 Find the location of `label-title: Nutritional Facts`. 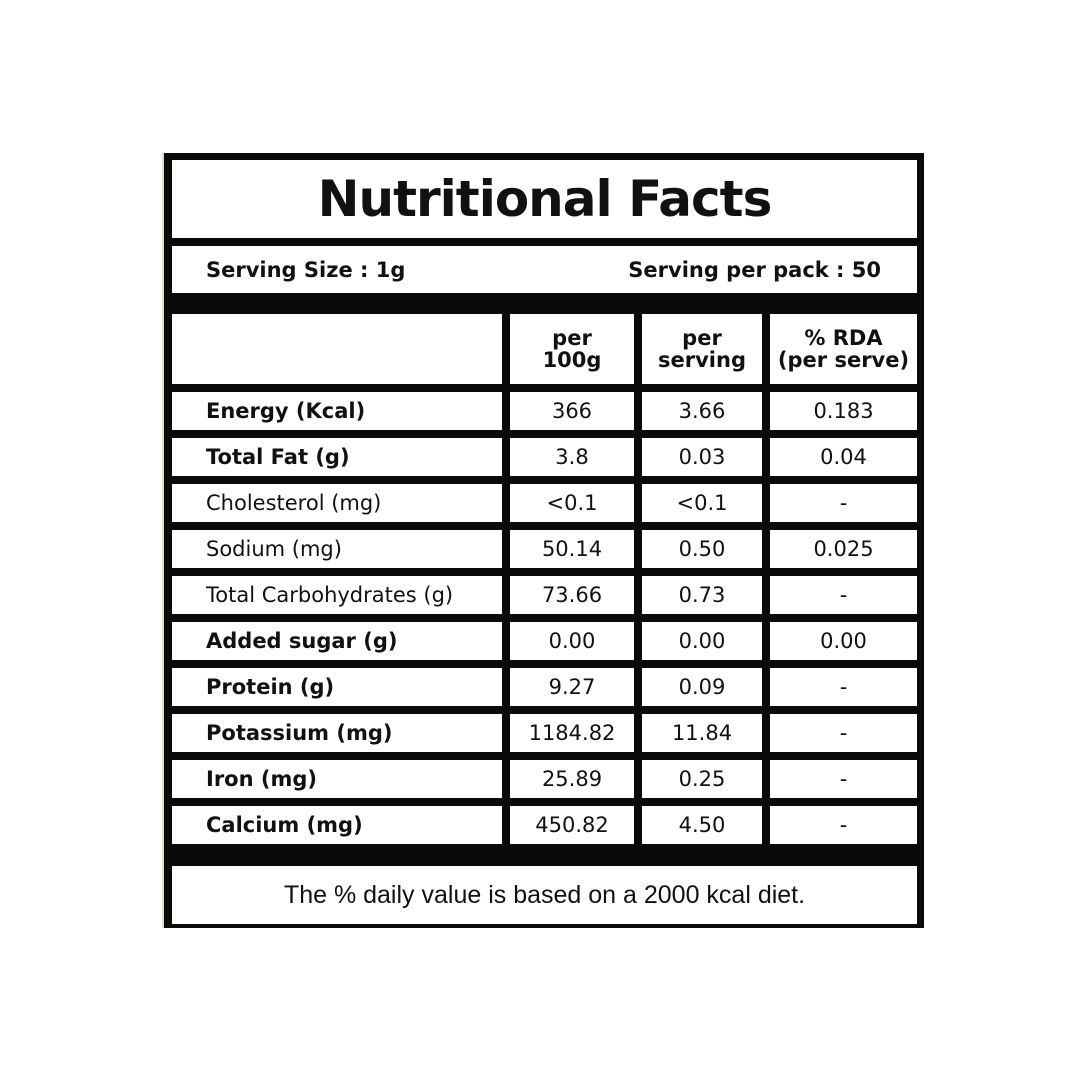

label-title: Nutritional Facts is located at coordinates (544, 199).